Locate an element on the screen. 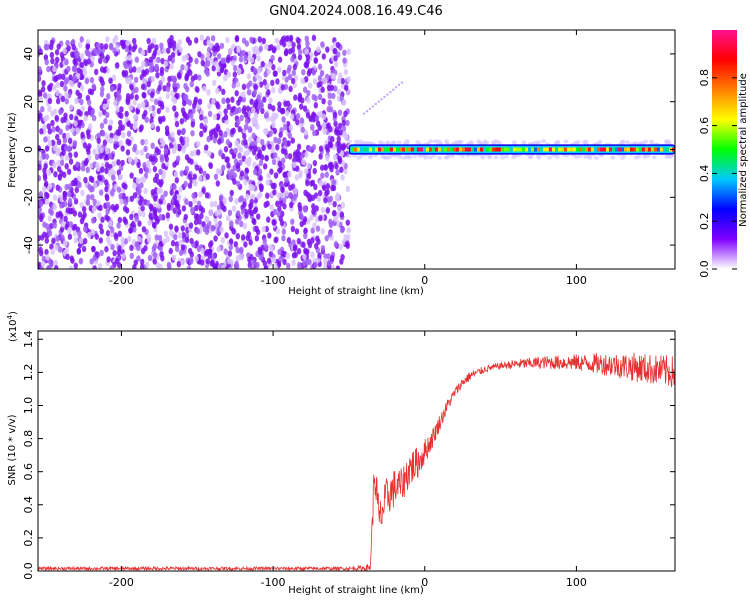  x-tick-label: 100 is located at coordinates (576, 280).